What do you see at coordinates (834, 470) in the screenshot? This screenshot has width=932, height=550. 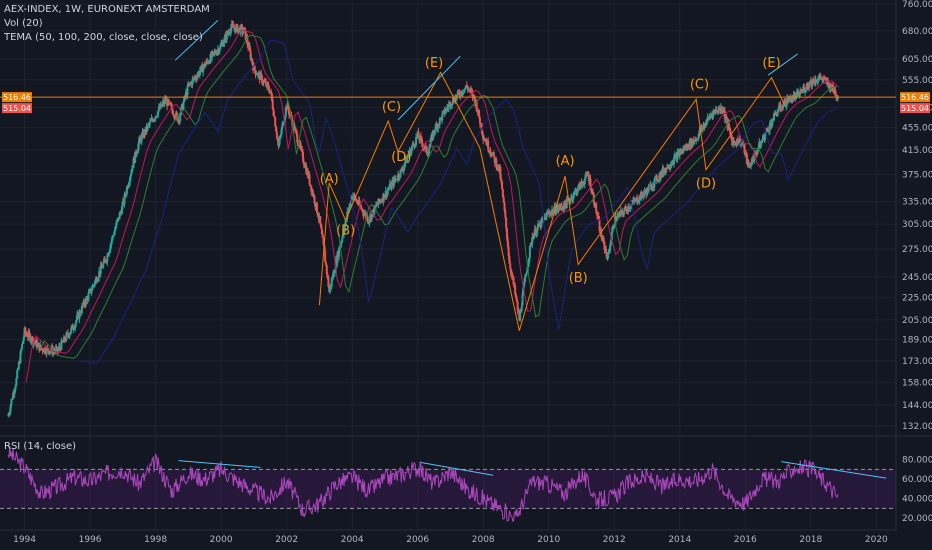 I see `rsi-divergence-line` at bounding box center [834, 470].